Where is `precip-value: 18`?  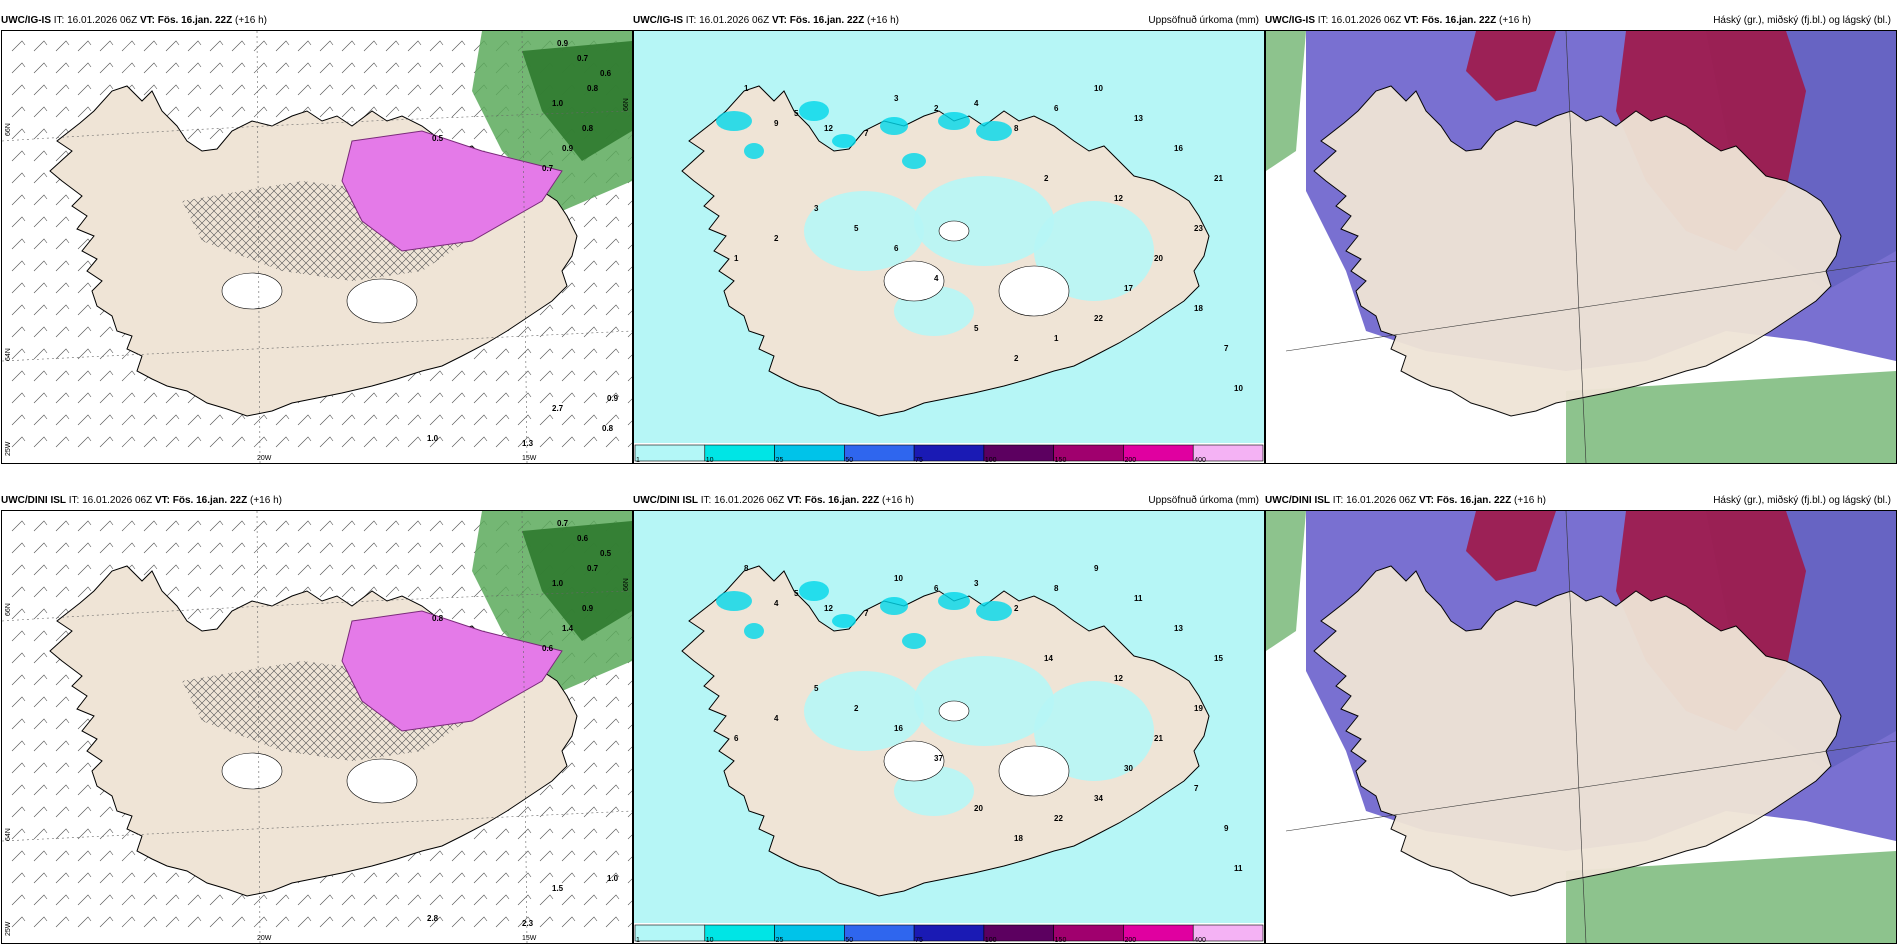
precip-value: 18 is located at coordinates (1198, 308).